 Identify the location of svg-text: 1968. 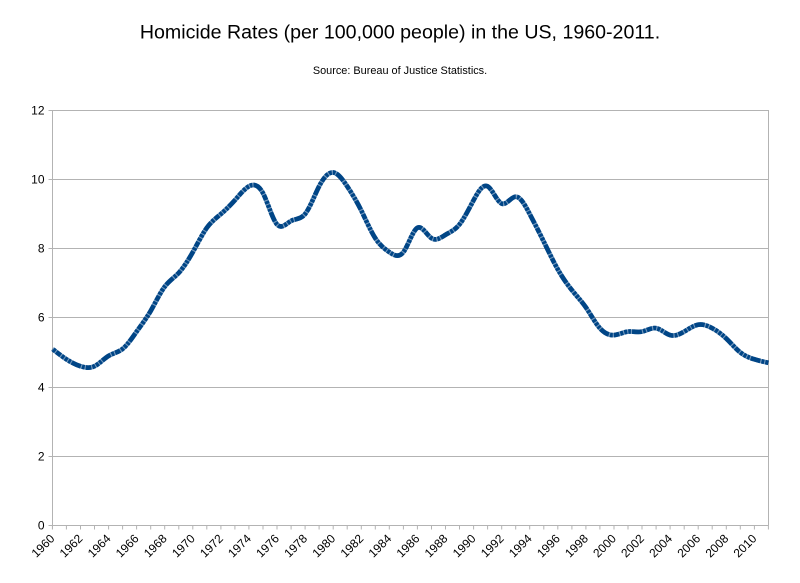
(155, 545).